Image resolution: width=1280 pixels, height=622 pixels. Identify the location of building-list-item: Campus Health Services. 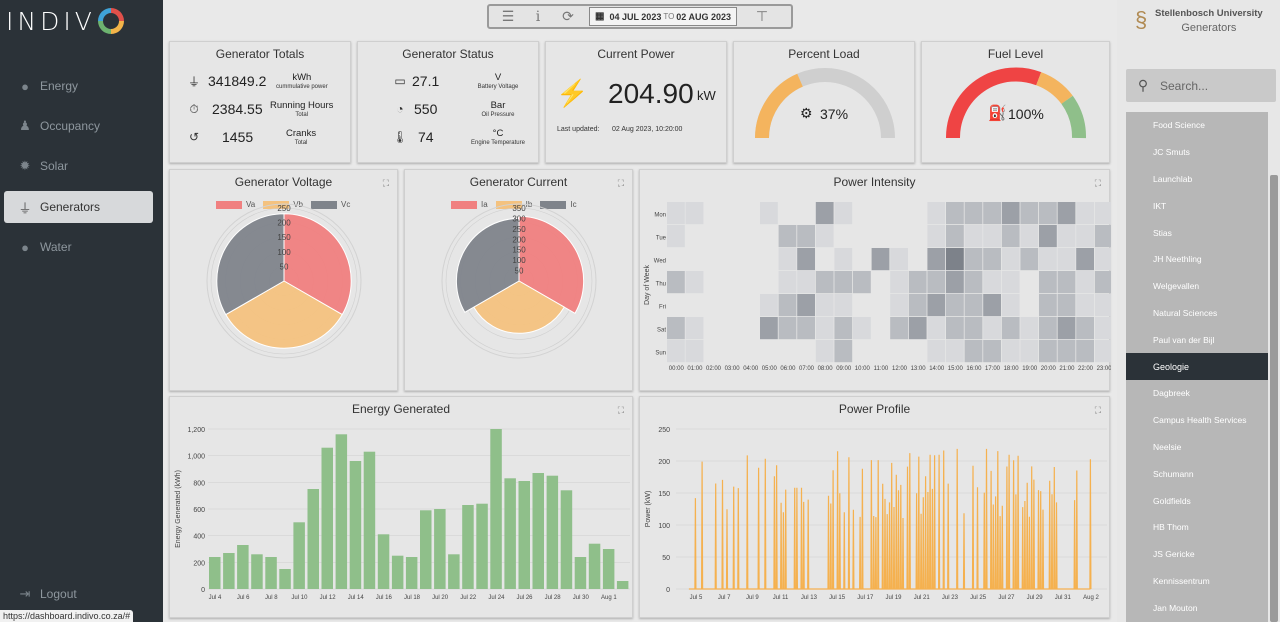
(1200, 420).